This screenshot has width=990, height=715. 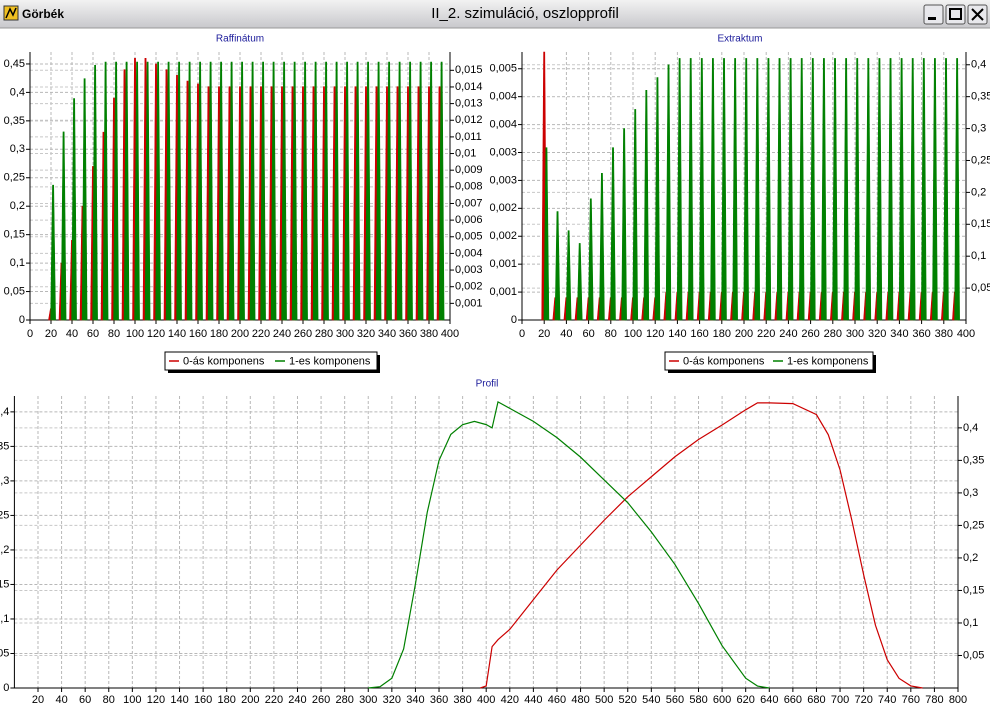 I want to click on x-tick-label: 160, so click(x=699, y=334).